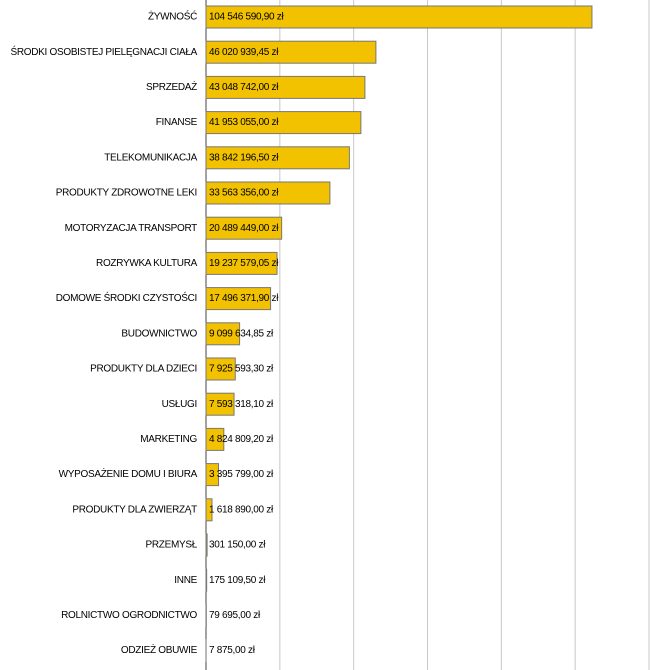  Describe the element at coordinates (185, 580) in the screenshot. I see `category-label: INNE` at that location.